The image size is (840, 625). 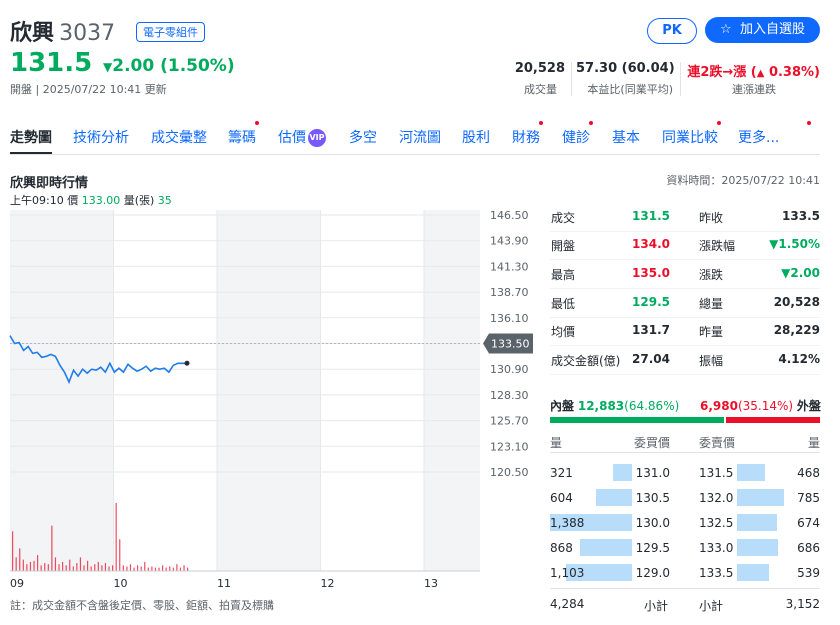 What do you see at coordinates (242, 137) in the screenshot?
I see `tab-item: 籌碼` at bounding box center [242, 137].